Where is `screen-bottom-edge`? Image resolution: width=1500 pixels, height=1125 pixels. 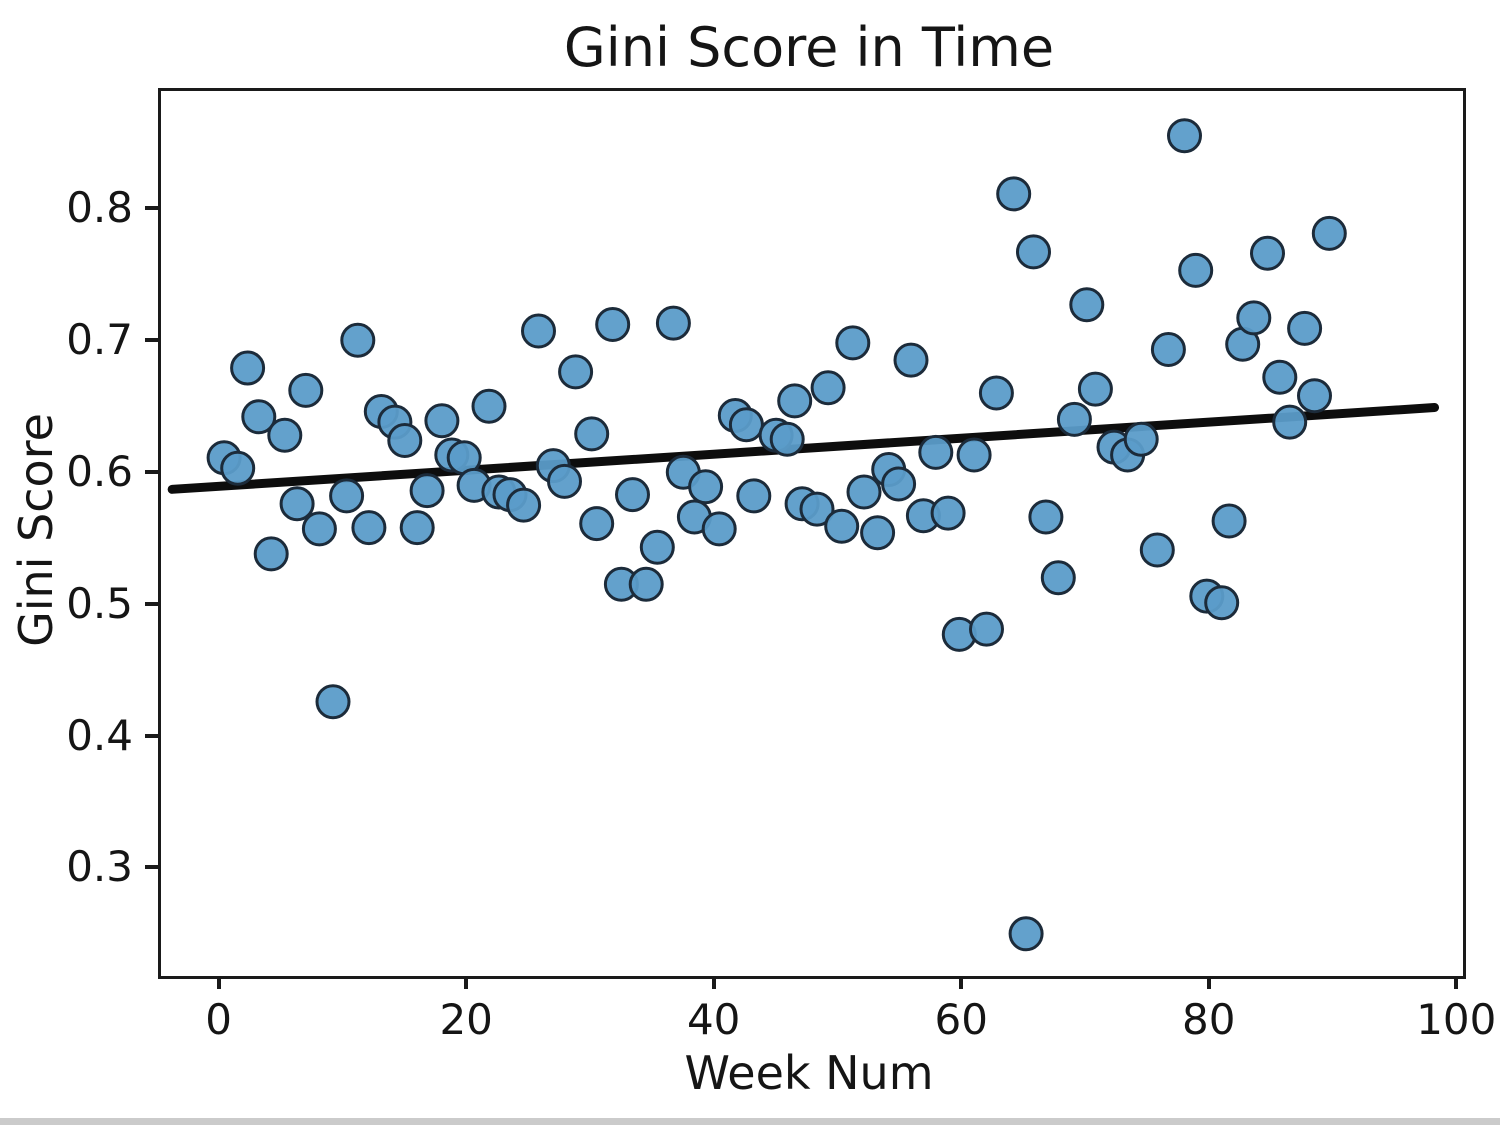 screen-bottom-edge is located at coordinates (750, 1121).